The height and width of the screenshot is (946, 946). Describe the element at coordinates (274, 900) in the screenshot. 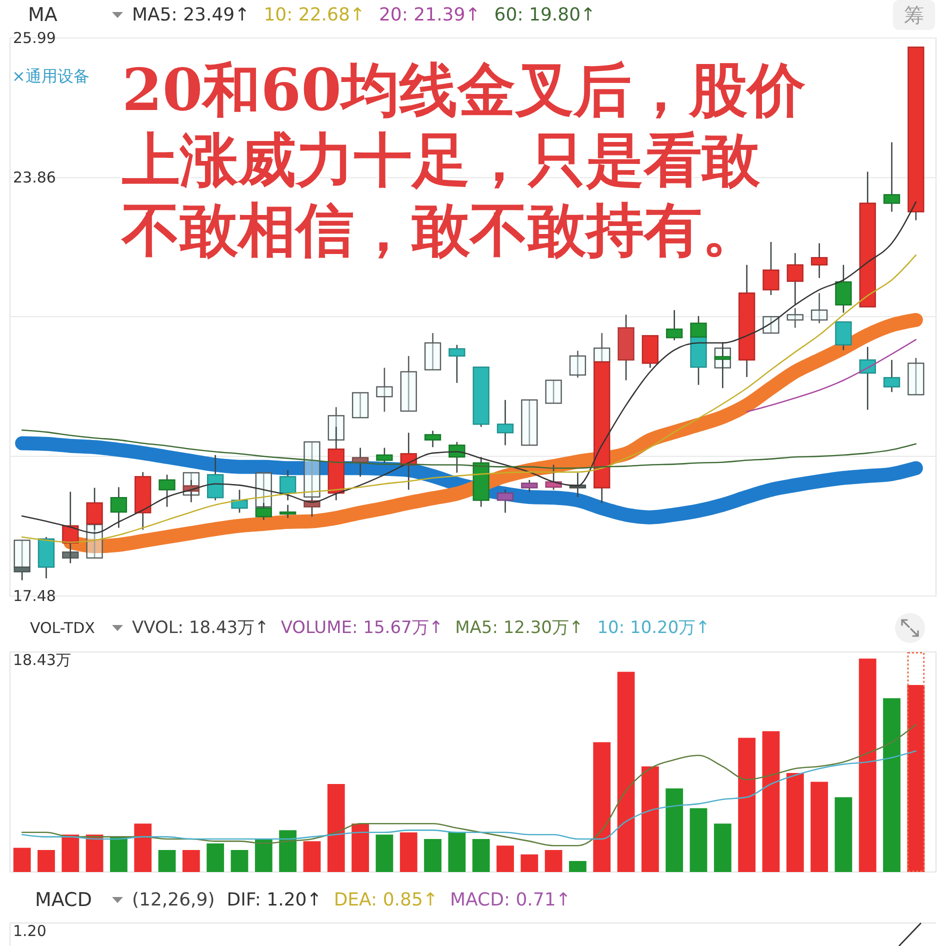

I see `text: DIF: 1.20↑` at that location.